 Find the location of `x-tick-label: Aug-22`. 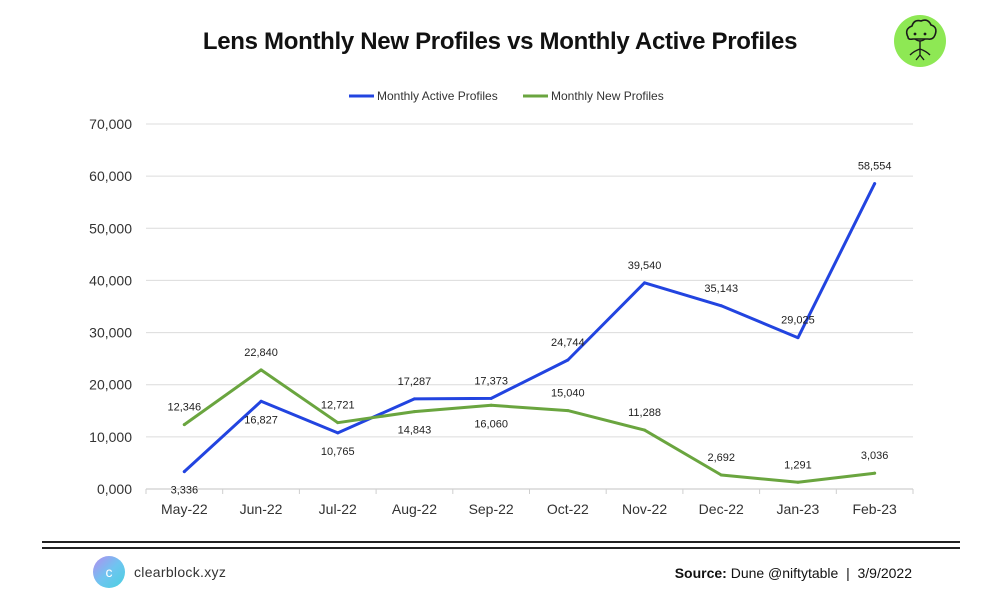

x-tick-label: Aug-22 is located at coordinates (414, 509).